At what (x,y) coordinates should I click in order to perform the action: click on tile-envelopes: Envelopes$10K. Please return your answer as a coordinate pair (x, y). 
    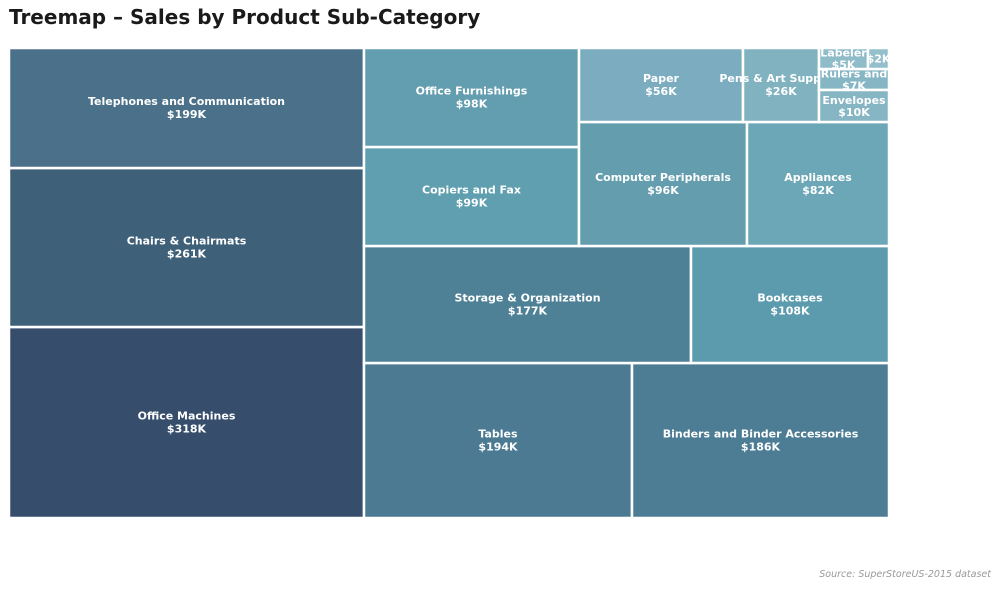
    Looking at the image, I should click on (854, 106).